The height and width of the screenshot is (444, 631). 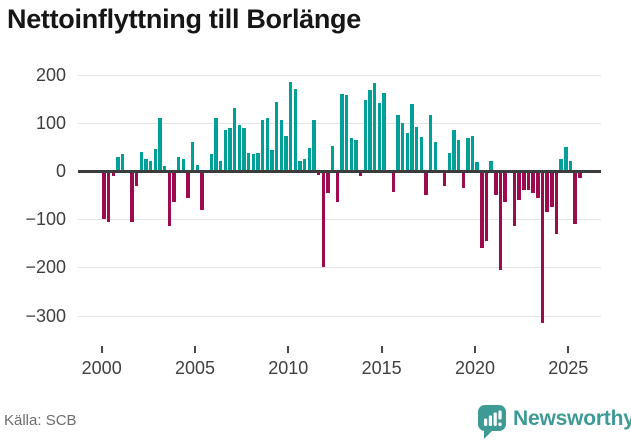 I want to click on y-tick-label--300: −300, so click(x=45, y=315).